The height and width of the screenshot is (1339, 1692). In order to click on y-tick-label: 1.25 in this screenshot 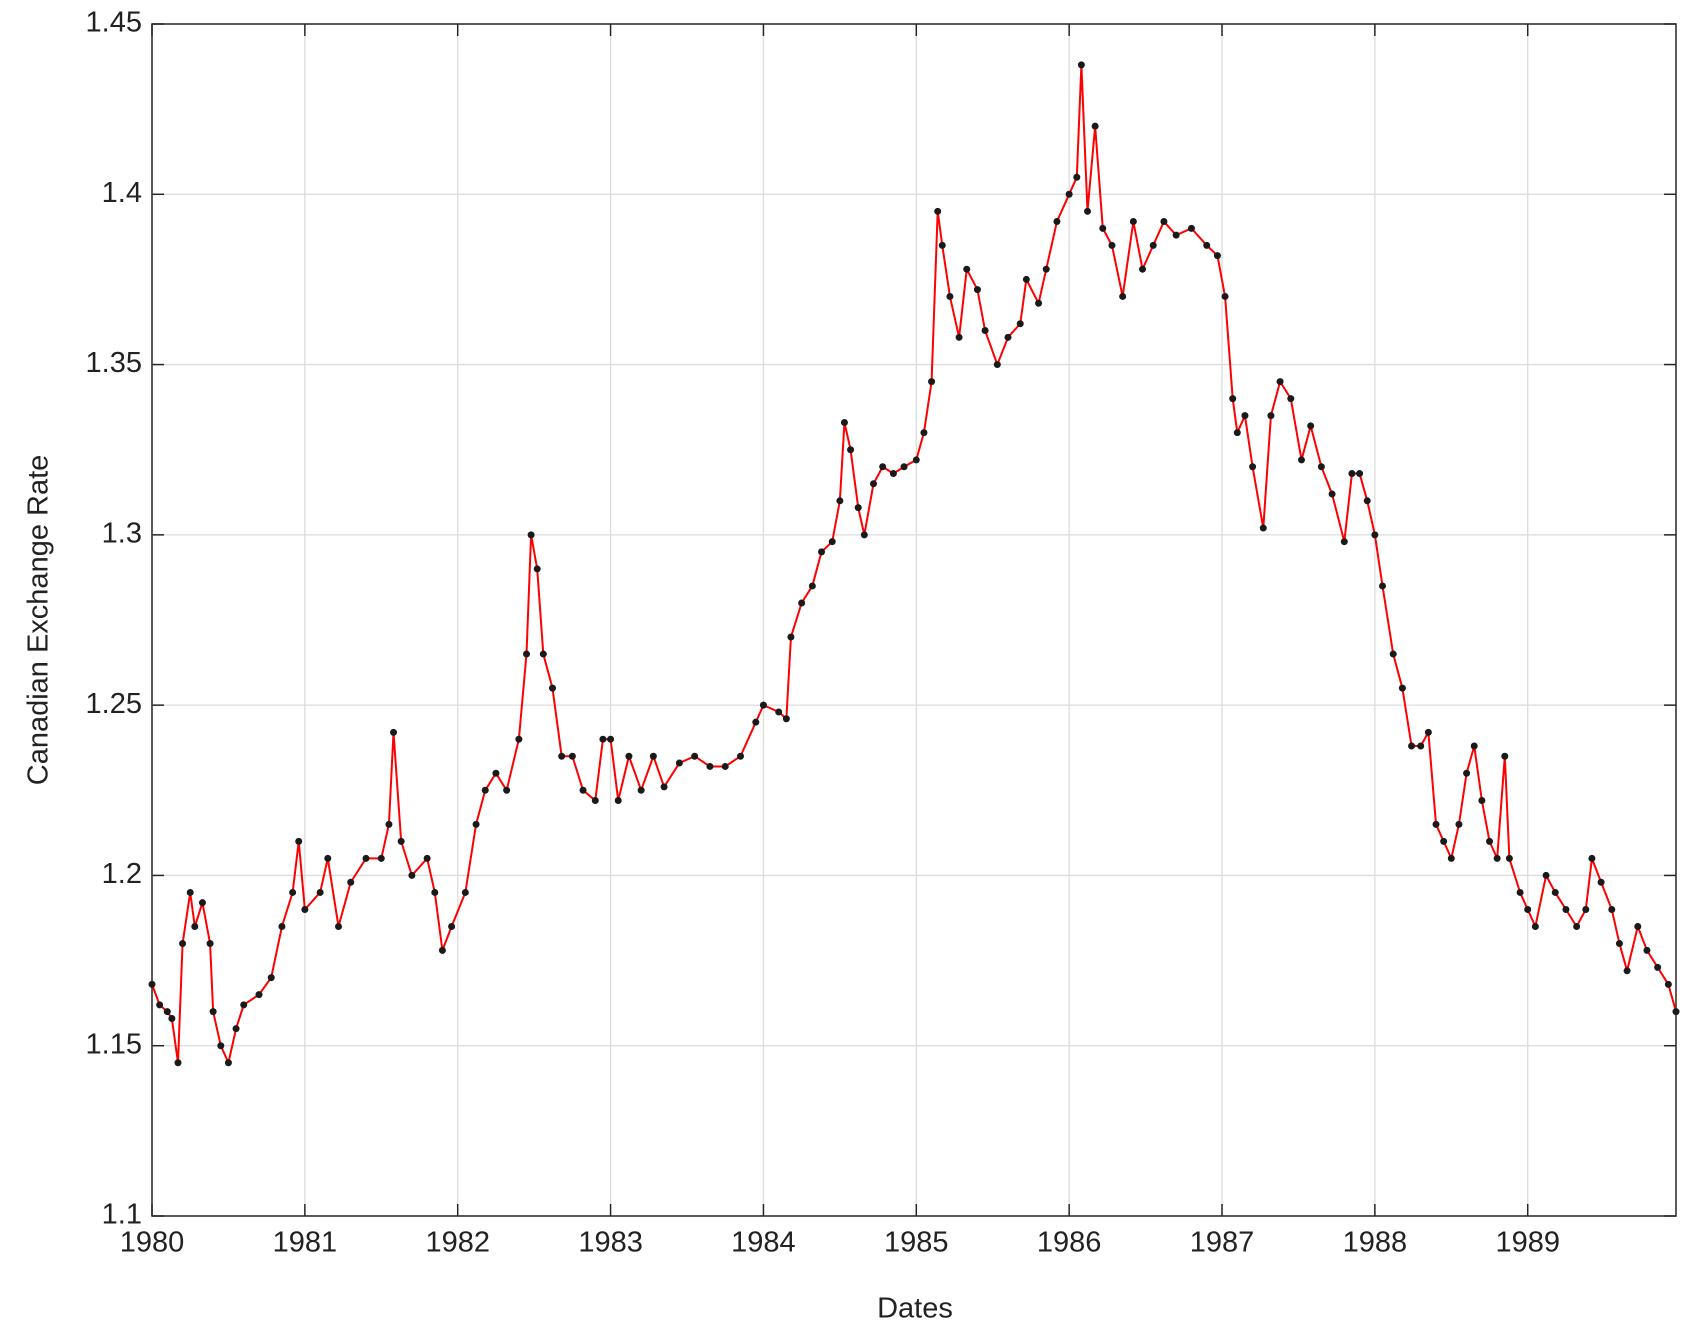, I will do `click(114, 704)`.